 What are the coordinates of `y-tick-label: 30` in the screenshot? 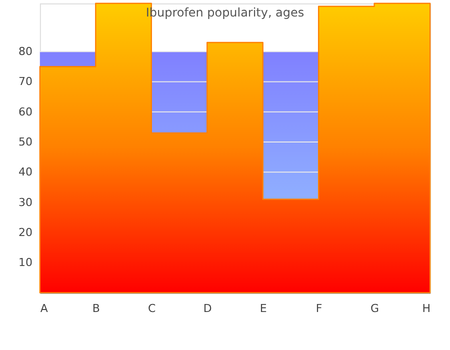 It's located at (25, 202).